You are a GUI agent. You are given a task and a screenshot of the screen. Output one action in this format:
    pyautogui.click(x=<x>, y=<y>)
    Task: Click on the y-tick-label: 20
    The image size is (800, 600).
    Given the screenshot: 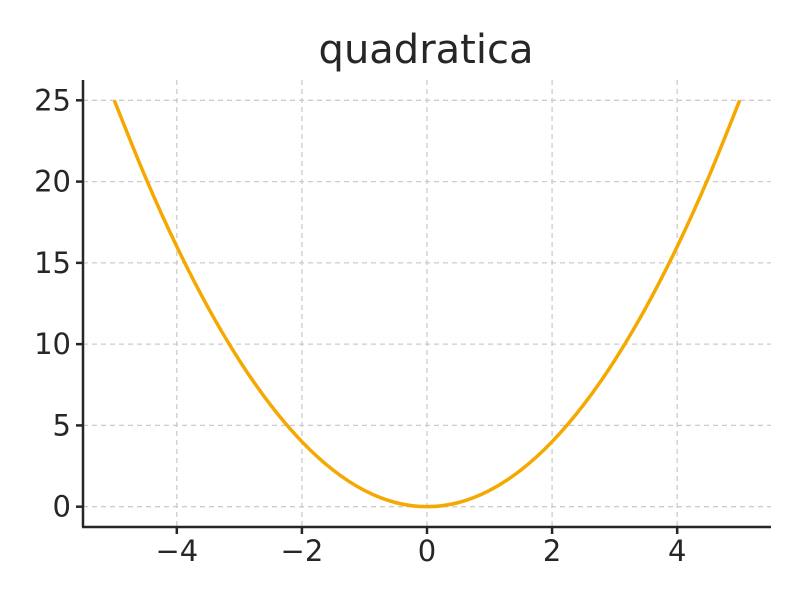 What is the action you would take?
    pyautogui.click(x=52, y=182)
    